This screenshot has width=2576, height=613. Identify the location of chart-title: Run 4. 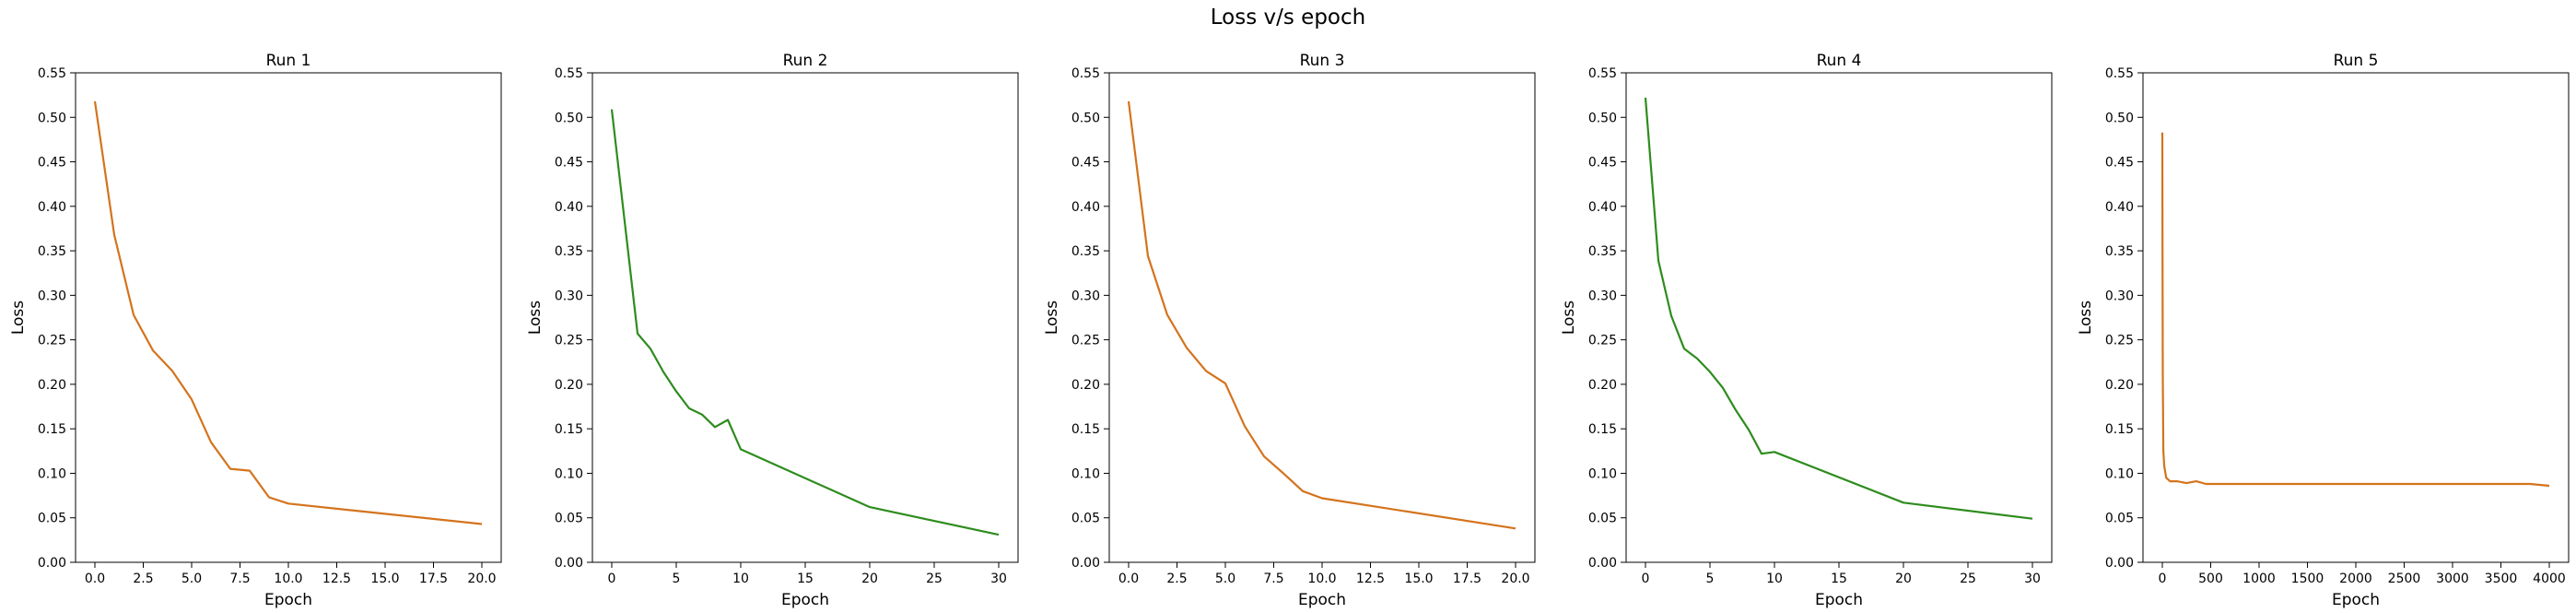
(1839, 61).